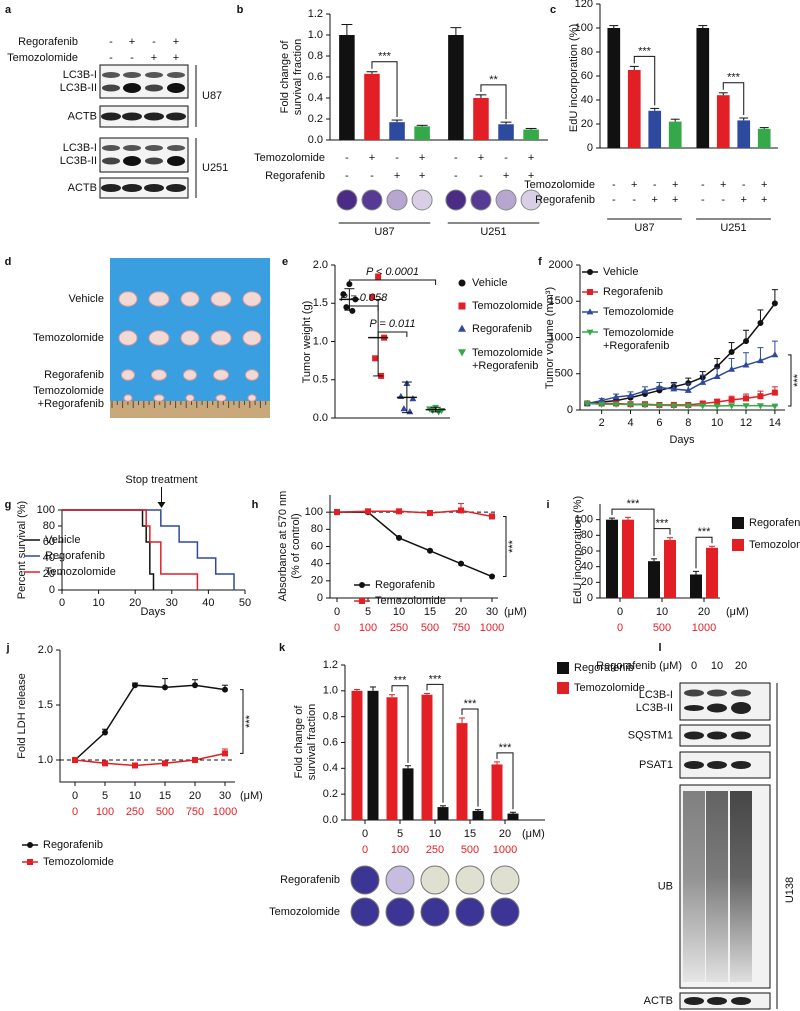 This screenshot has height=1011, width=800. Describe the element at coordinates (330, 820) in the screenshot. I see `y-tick-label: 0.0` at that location.